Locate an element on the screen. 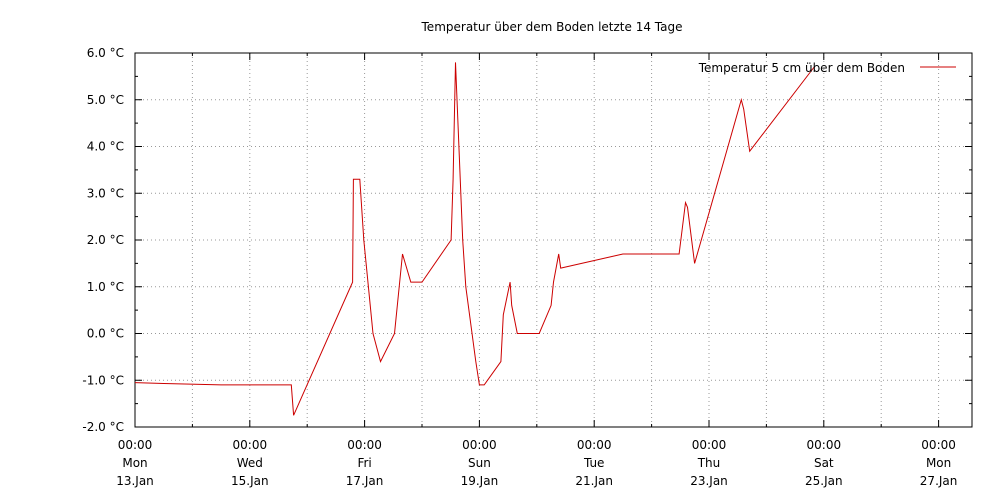 This screenshot has height=500, width=1000. y-tick-label: 2.0 °C is located at coordinates (105, 240).